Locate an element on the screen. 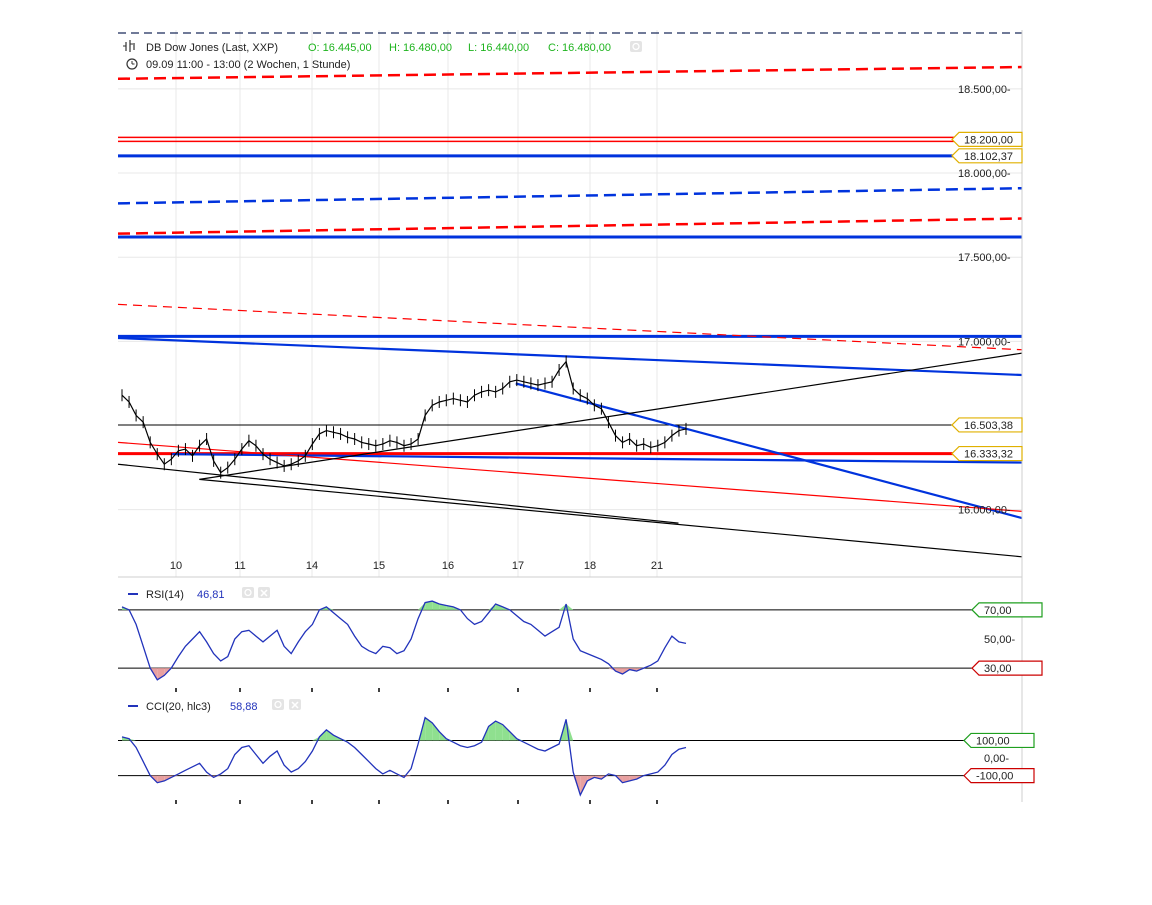 This screenshot has height=905, width=1152. price-marker-label: 16.333,32 is located at coordinates (988, 455).